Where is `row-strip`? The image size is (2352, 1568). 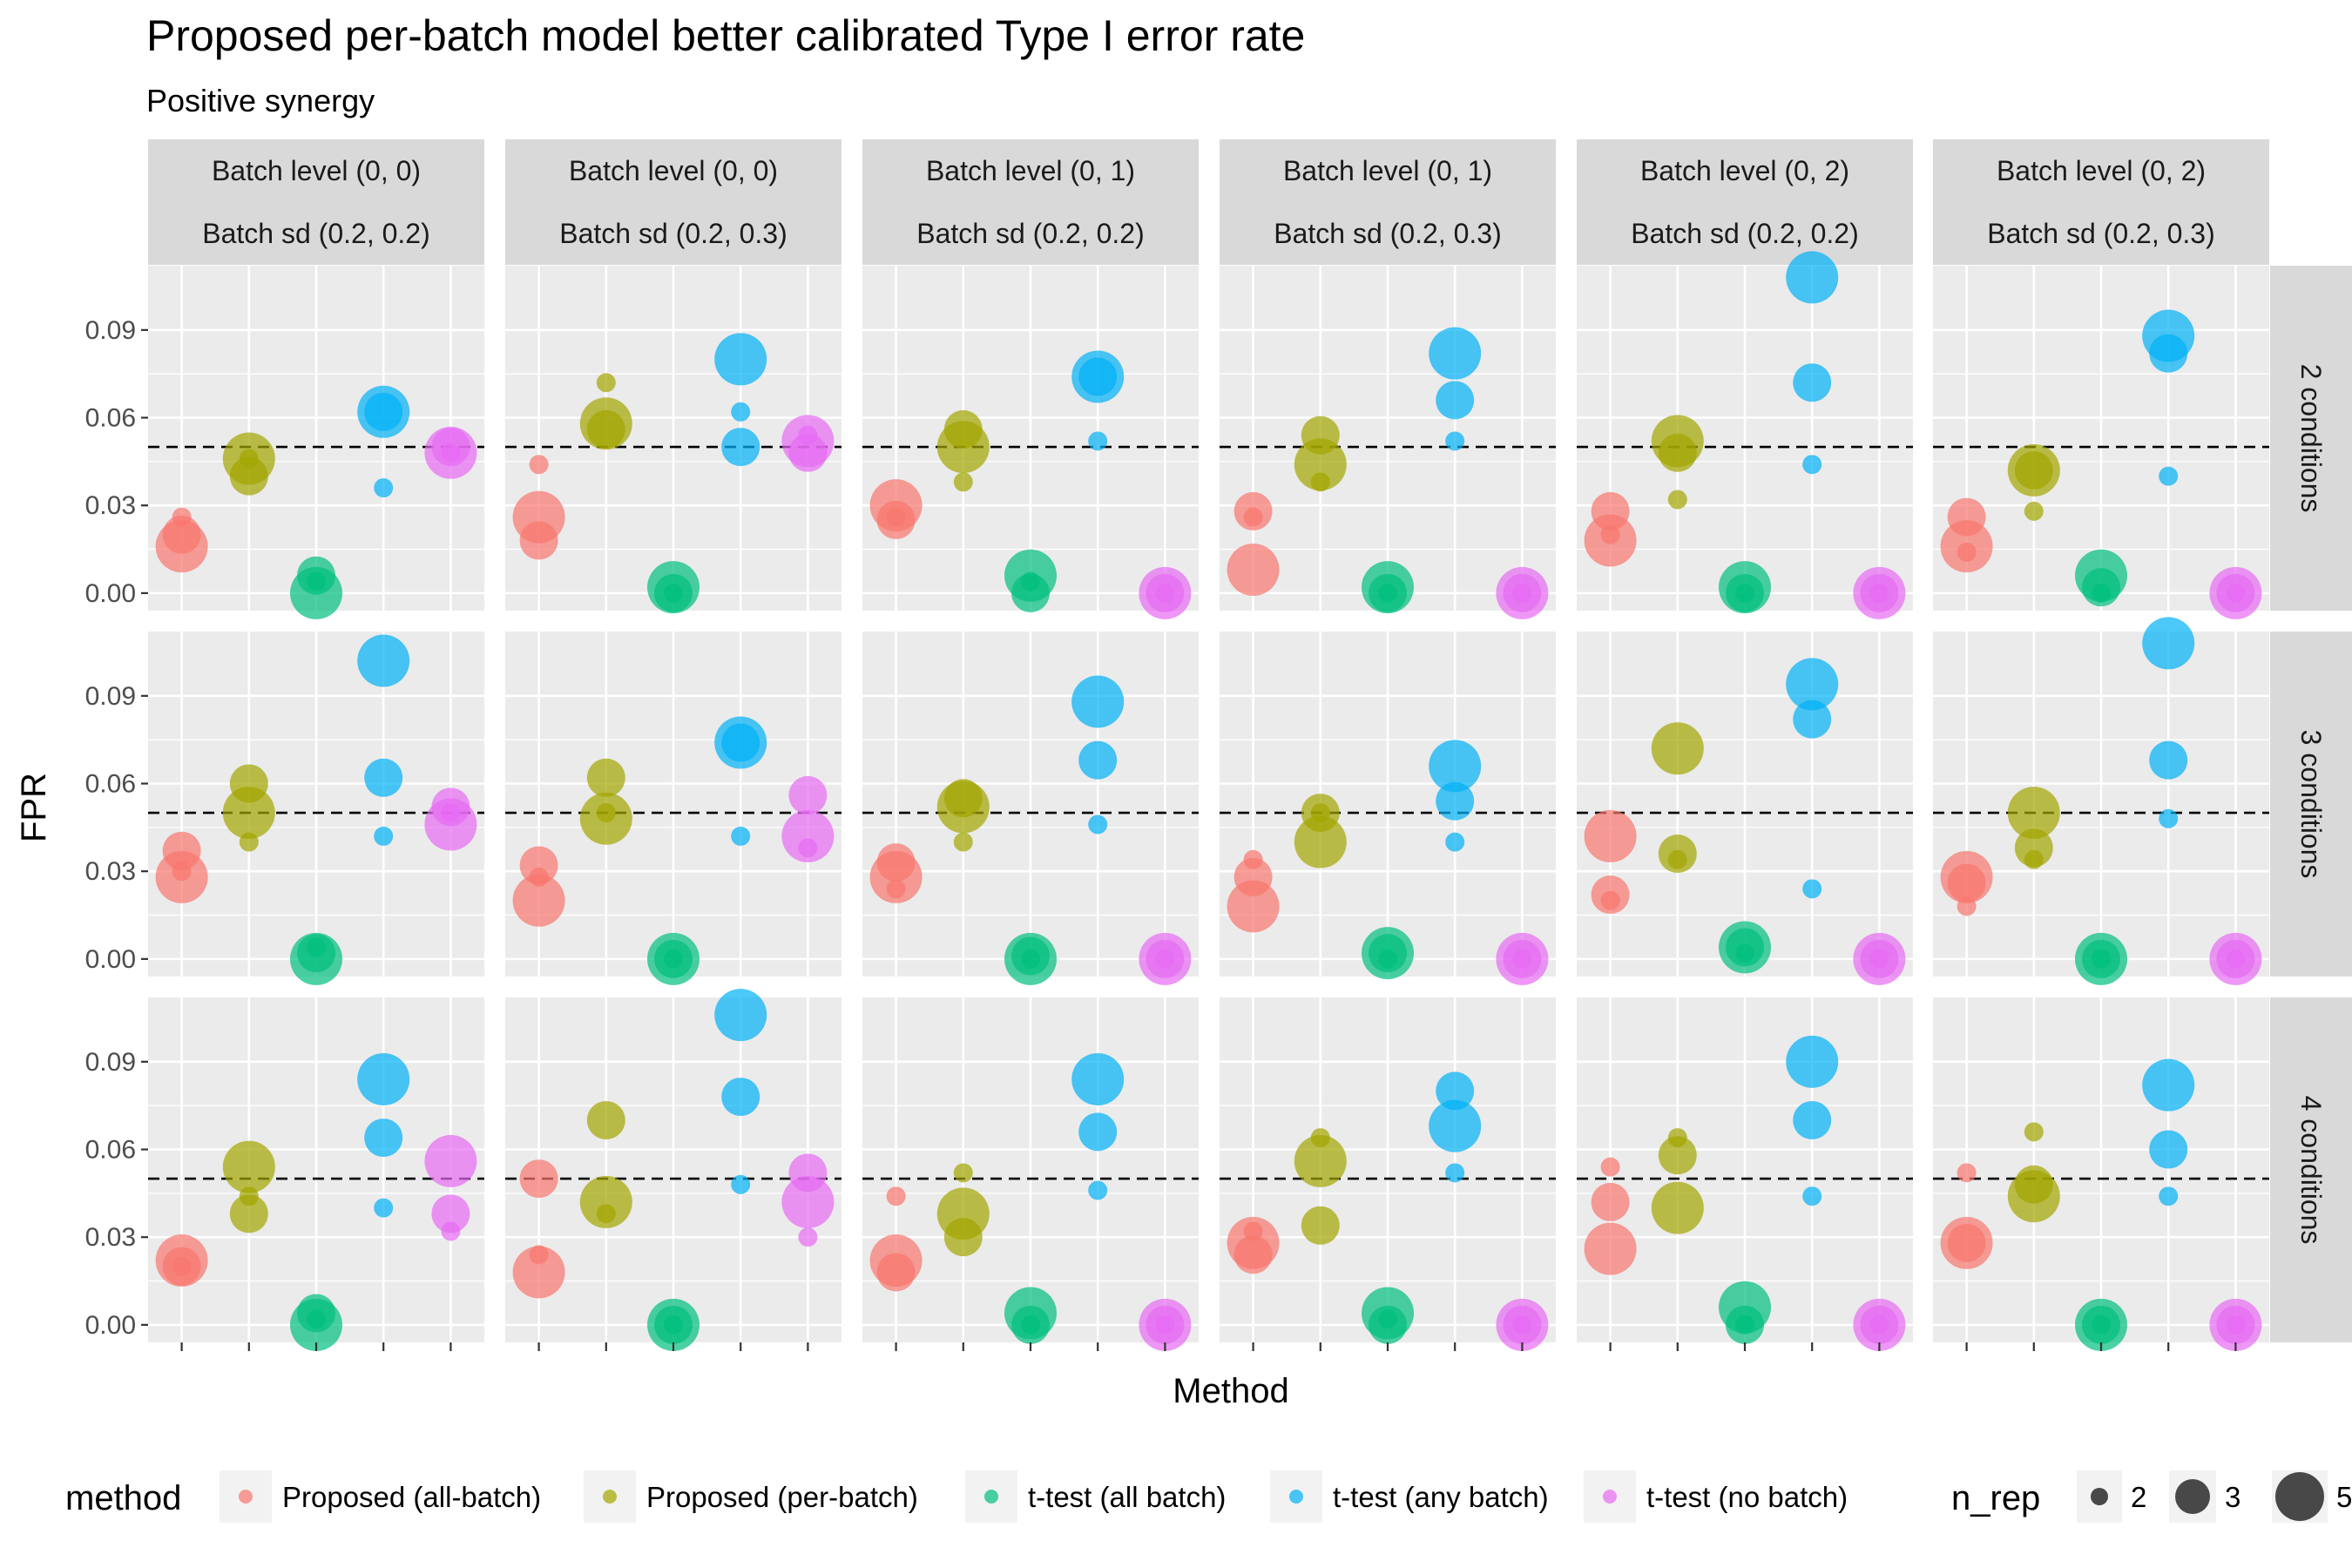 row-strip is located at coordinates (2311, 1169).